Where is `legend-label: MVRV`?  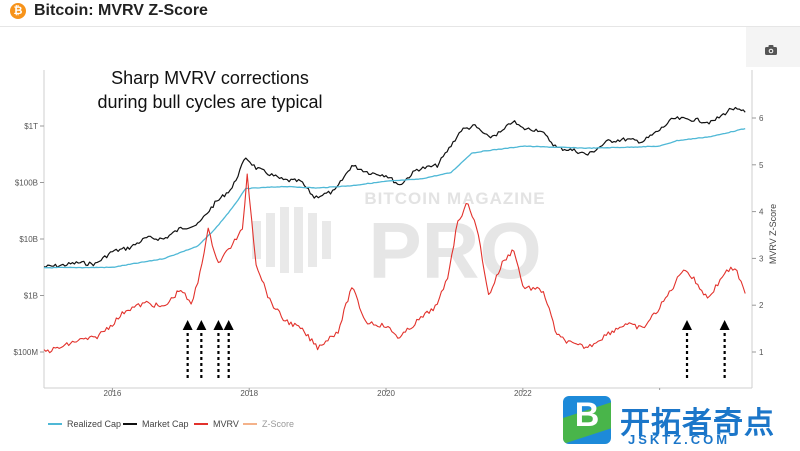 legend-label: MVRV is located at coordinates (226, 424).